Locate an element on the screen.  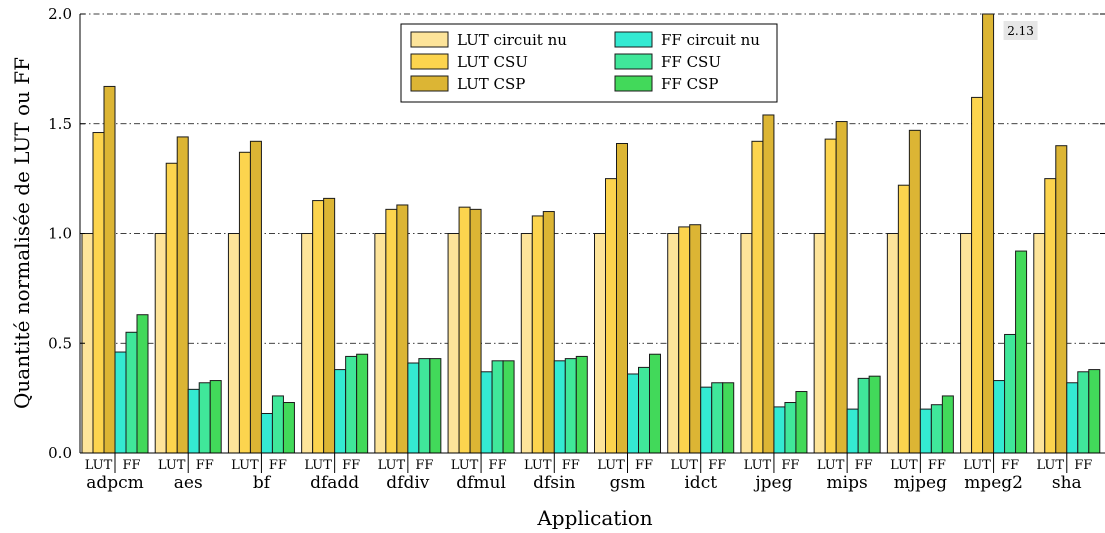
category-label: jpeg is located at coordinates (772, 483).